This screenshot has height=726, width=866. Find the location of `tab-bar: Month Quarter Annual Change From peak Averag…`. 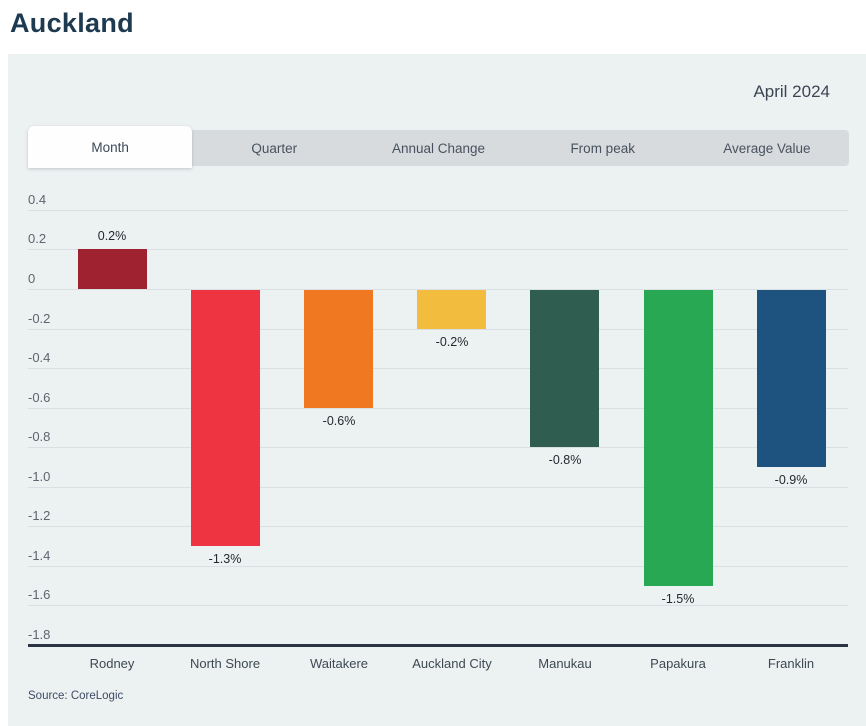

tab-bar: Month Quarter Annual Change From peak Averag… is located at coordinates (438, 147).